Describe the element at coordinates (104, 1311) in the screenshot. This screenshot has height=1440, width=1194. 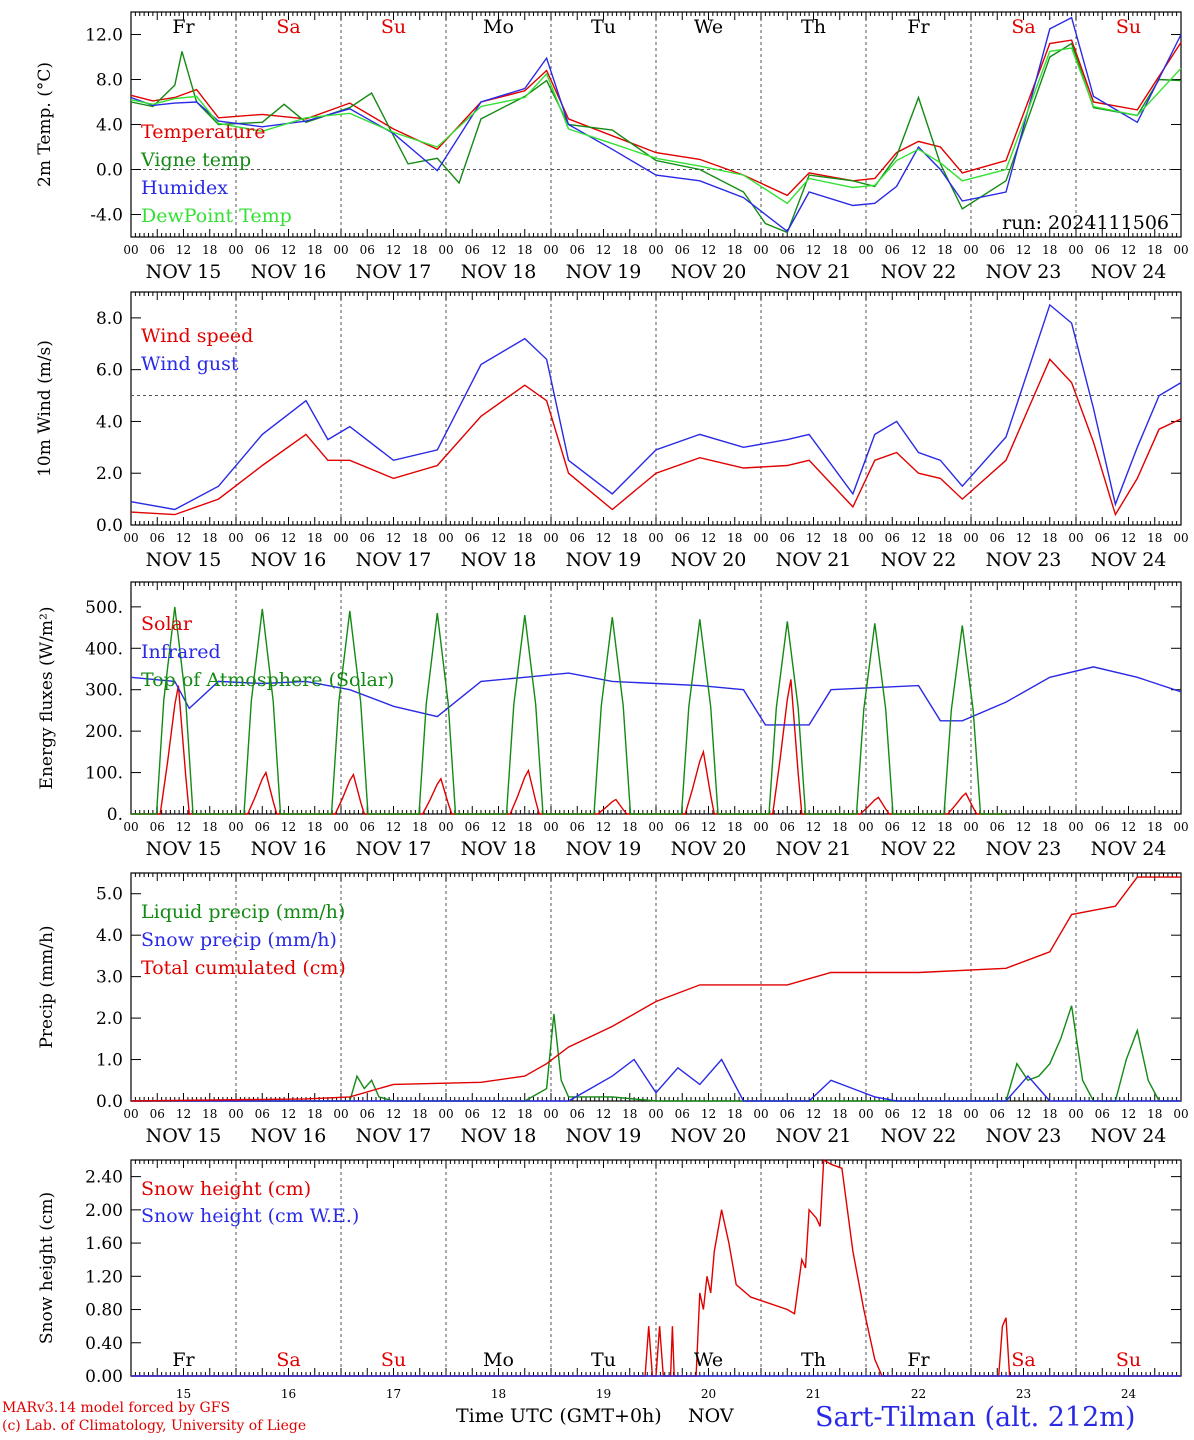
I see `y-tick-label: 0.80` at that location.